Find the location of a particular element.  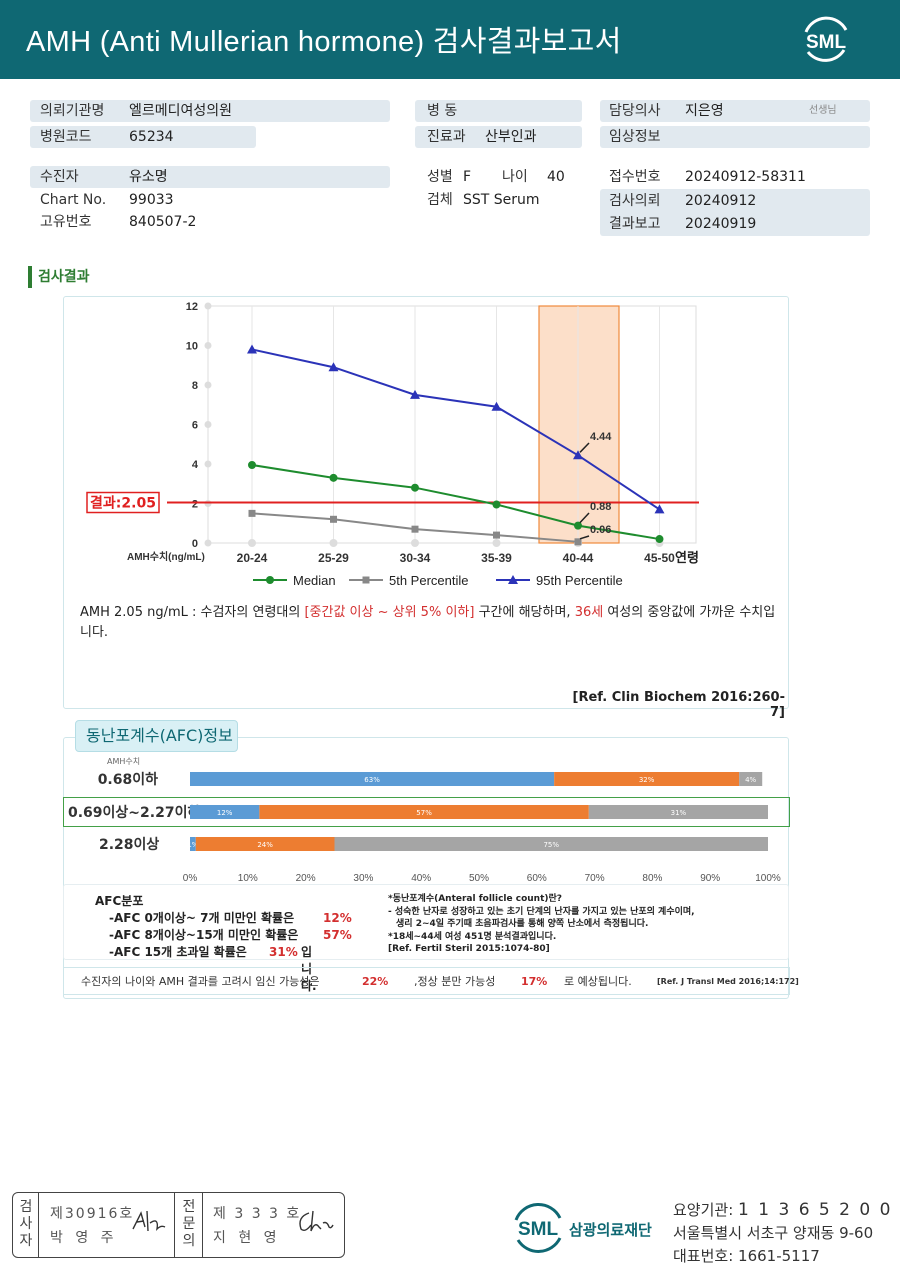

afc-axis-tick: 100% is located at coordinates (768, 878).